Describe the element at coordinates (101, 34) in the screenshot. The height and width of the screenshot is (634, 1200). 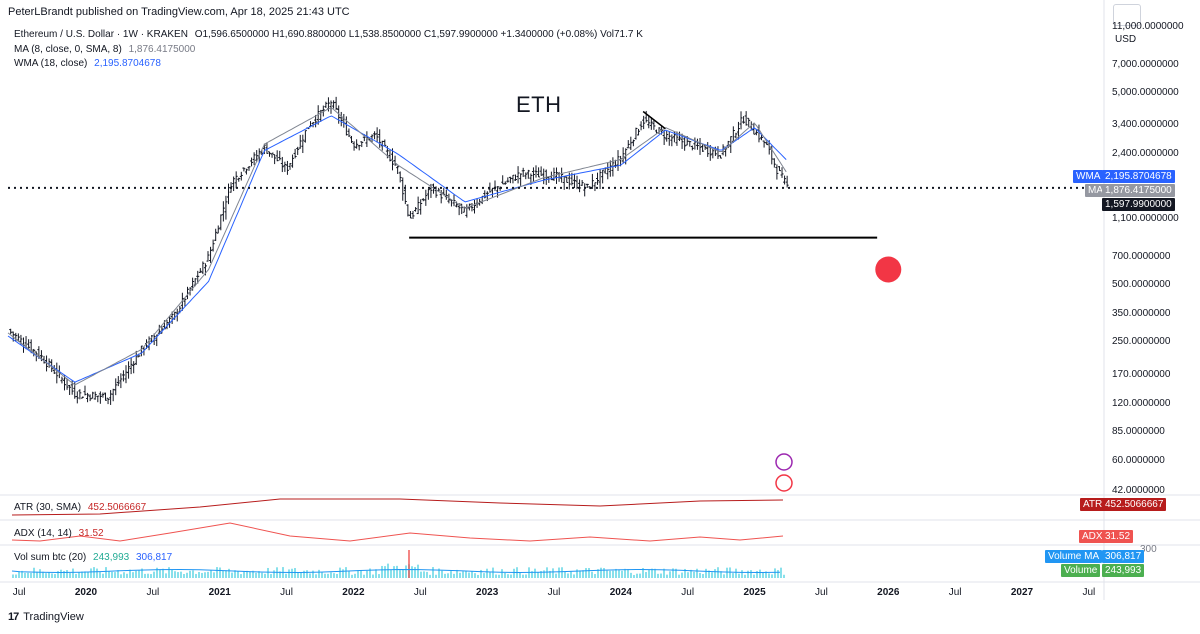
I see `symbol-name: Ethereum / U.S. Dollar · 1W · KRAKEN` at that location.